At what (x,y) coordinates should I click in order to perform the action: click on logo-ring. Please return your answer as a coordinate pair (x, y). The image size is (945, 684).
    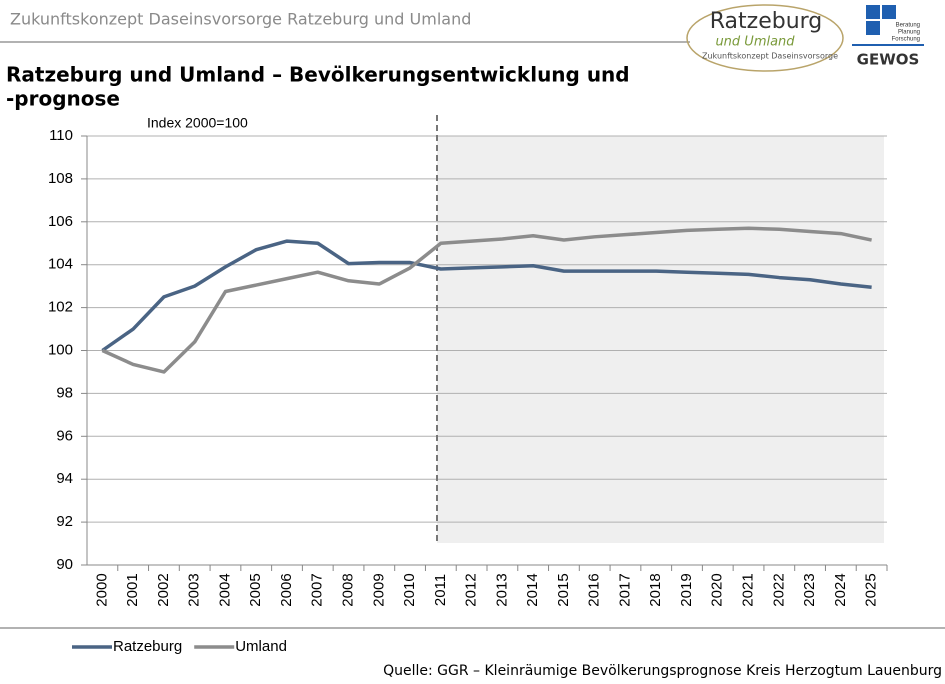
    Looking at the image, I should click on (765, 38).